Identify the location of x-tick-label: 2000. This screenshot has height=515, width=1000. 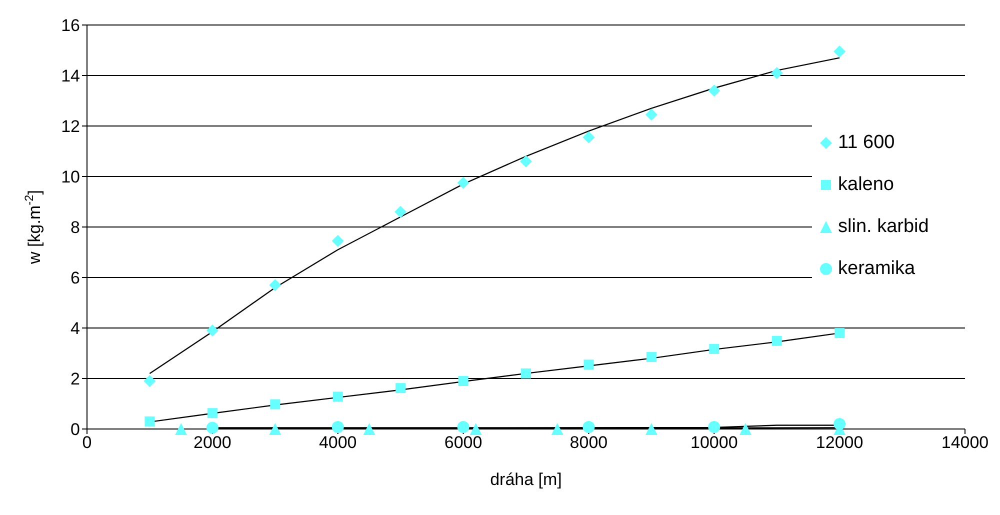
(213, 442).